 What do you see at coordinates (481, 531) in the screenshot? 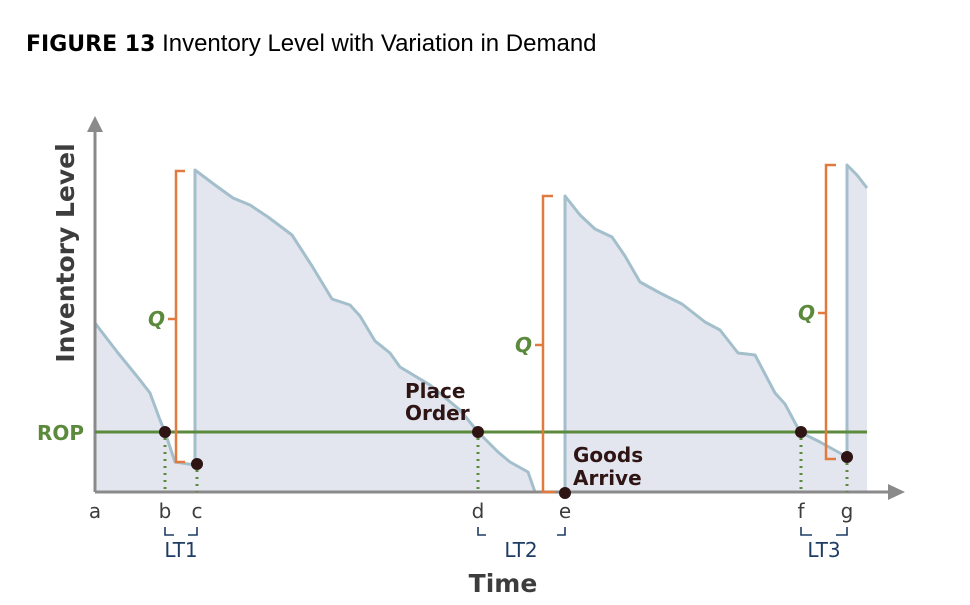
I see `lt2-bracket-left` at bounding box center [481, 531].